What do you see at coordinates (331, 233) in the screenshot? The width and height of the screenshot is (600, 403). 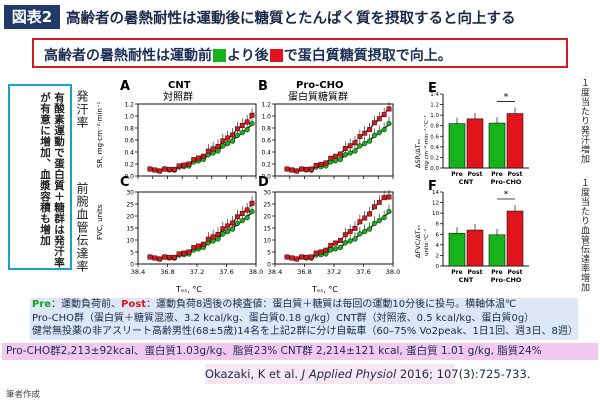 I see `panel-d-plot: 0 5 10 15 20 25 30 38.4 36.8 37.2 37.6 38.0` at bounding box center [331, 233].